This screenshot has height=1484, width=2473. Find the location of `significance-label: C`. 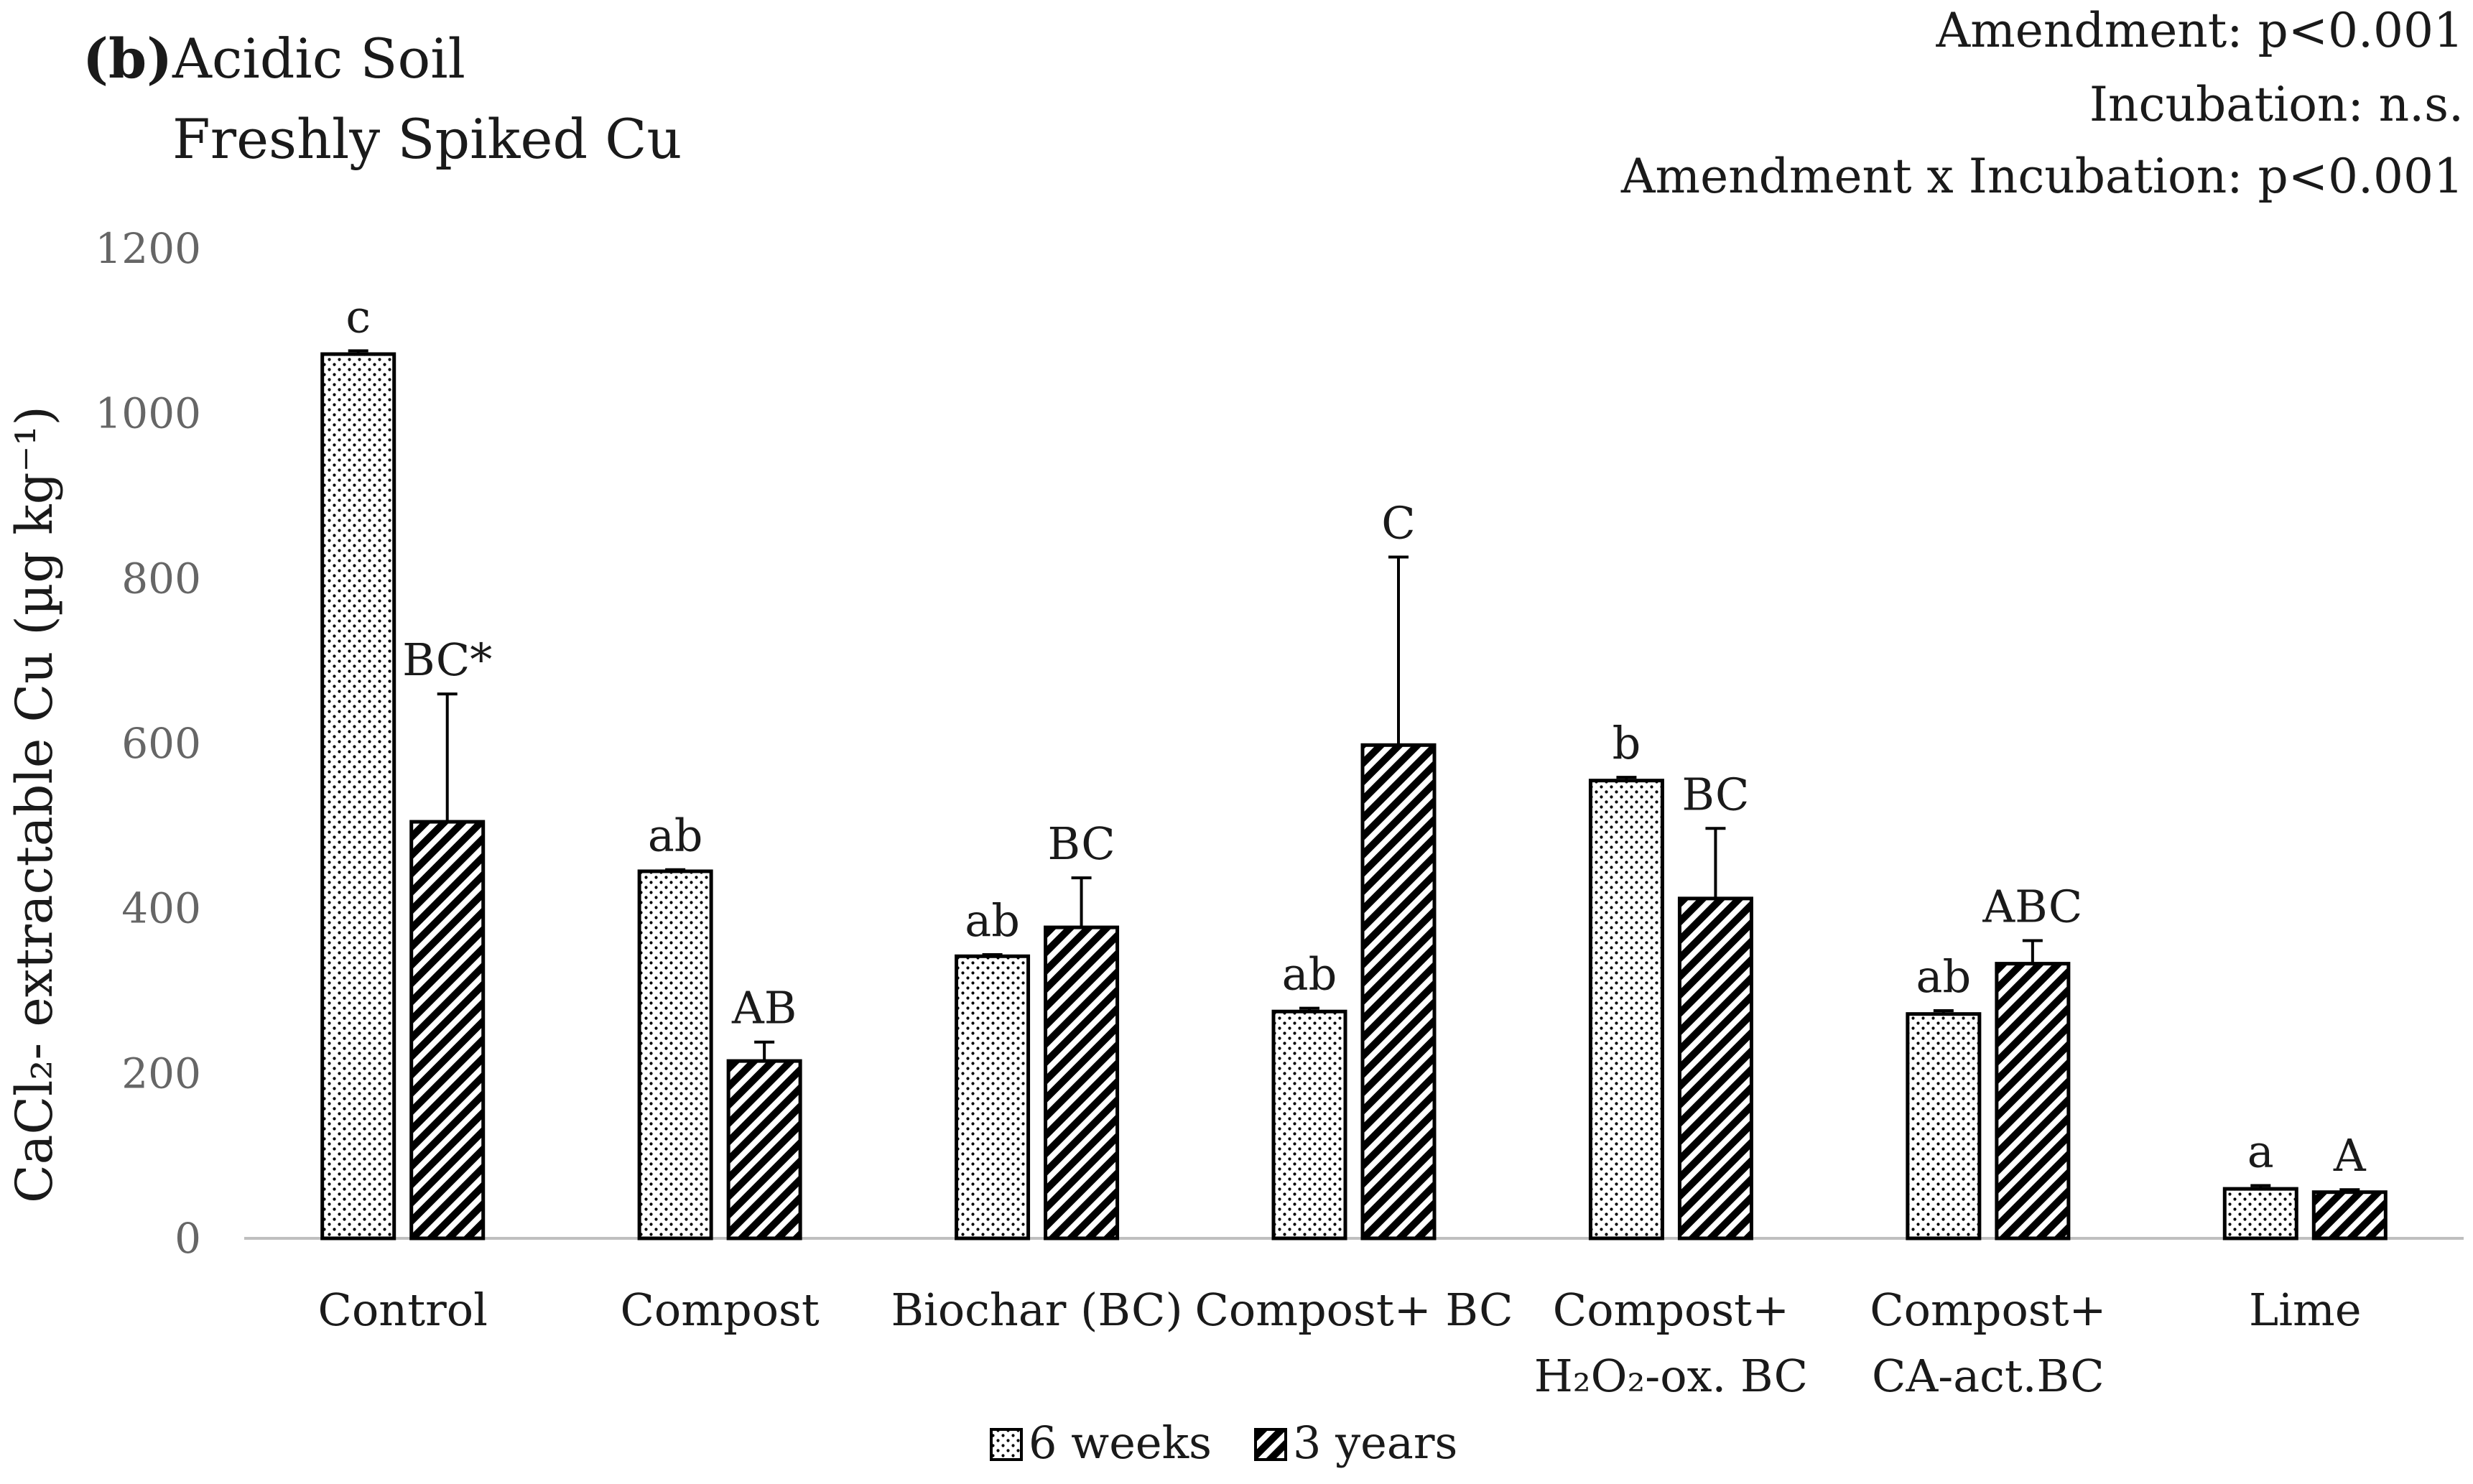

significance-label: C is located at coordinates (1398, 522).